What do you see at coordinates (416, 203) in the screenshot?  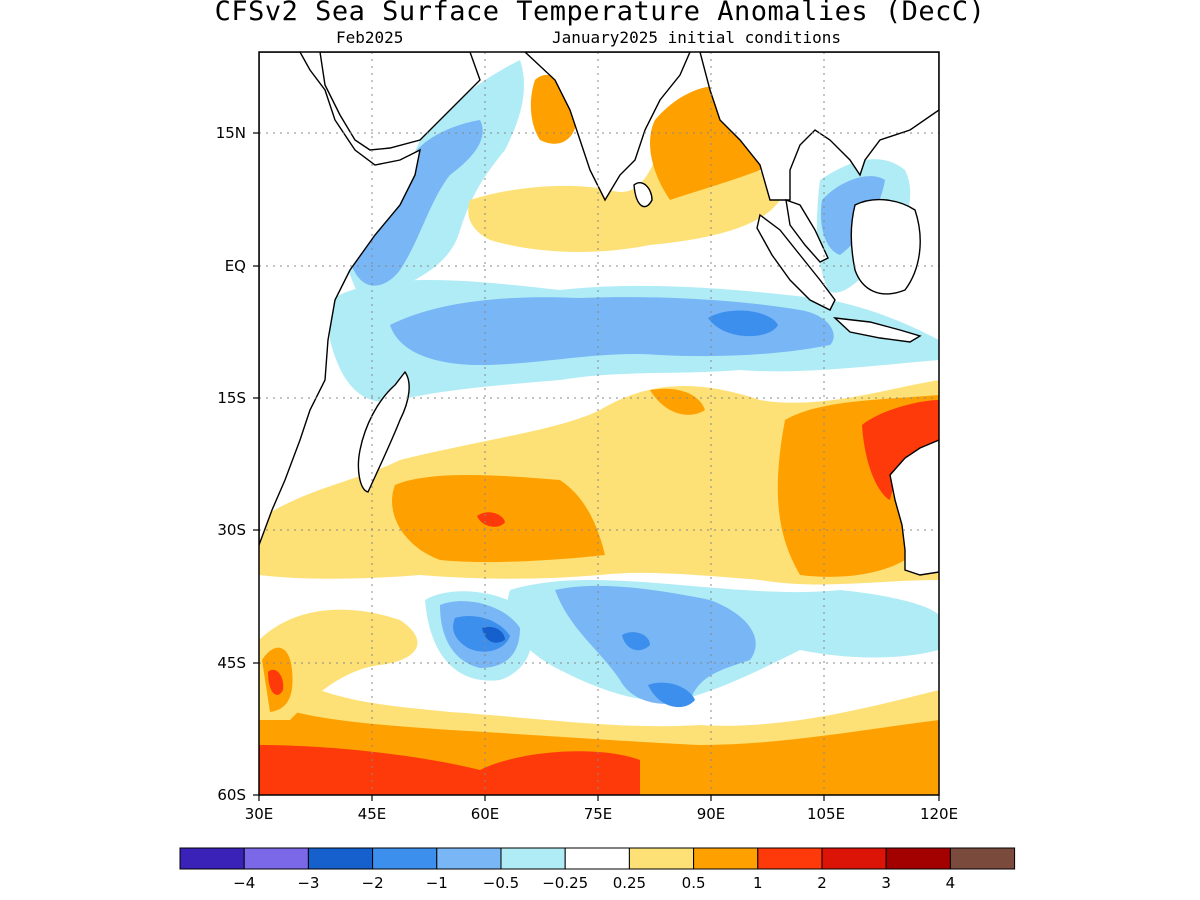 I see `anomaly-region-arabian-blue` at bounding box center [416, 203].